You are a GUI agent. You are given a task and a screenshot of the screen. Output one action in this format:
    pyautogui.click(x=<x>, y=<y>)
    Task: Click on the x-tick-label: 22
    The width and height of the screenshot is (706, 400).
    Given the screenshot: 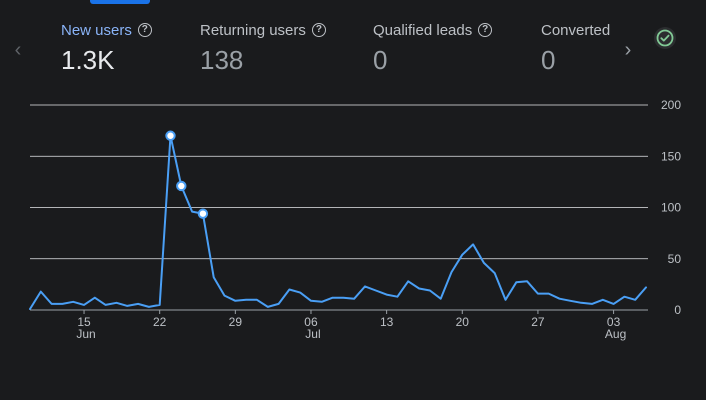 What is the action you would take?
    pyautogui.click(x=160, y=322)
    